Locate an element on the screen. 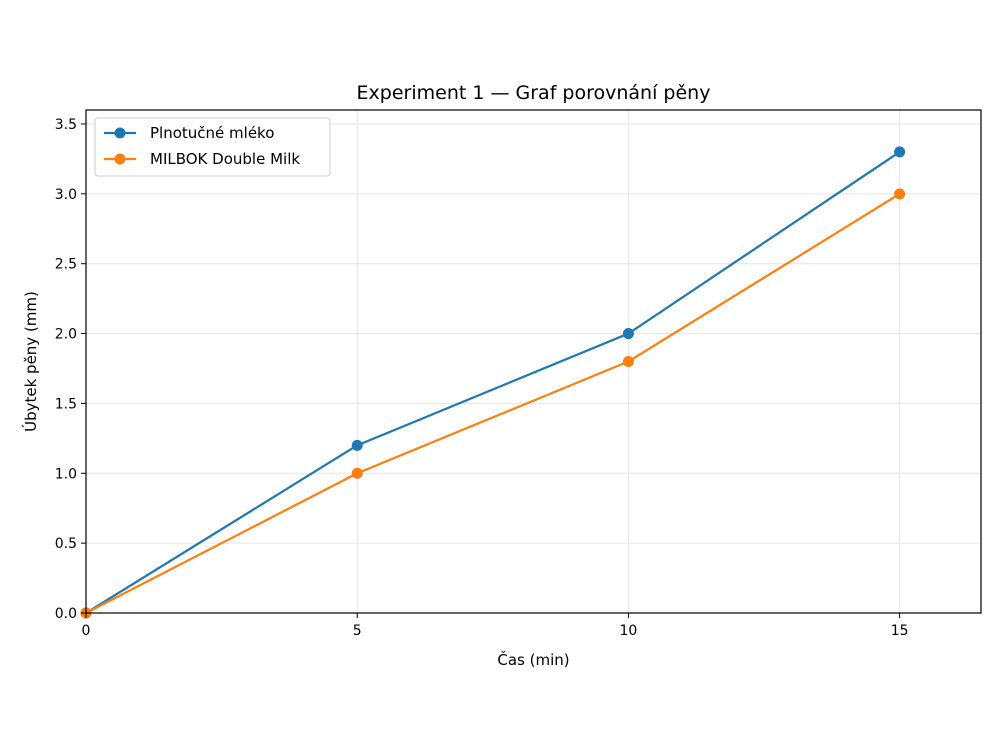 The height and width of the screenshot is (750, 1000). x-tick-label: 10 is located at coordinates (629, 631).